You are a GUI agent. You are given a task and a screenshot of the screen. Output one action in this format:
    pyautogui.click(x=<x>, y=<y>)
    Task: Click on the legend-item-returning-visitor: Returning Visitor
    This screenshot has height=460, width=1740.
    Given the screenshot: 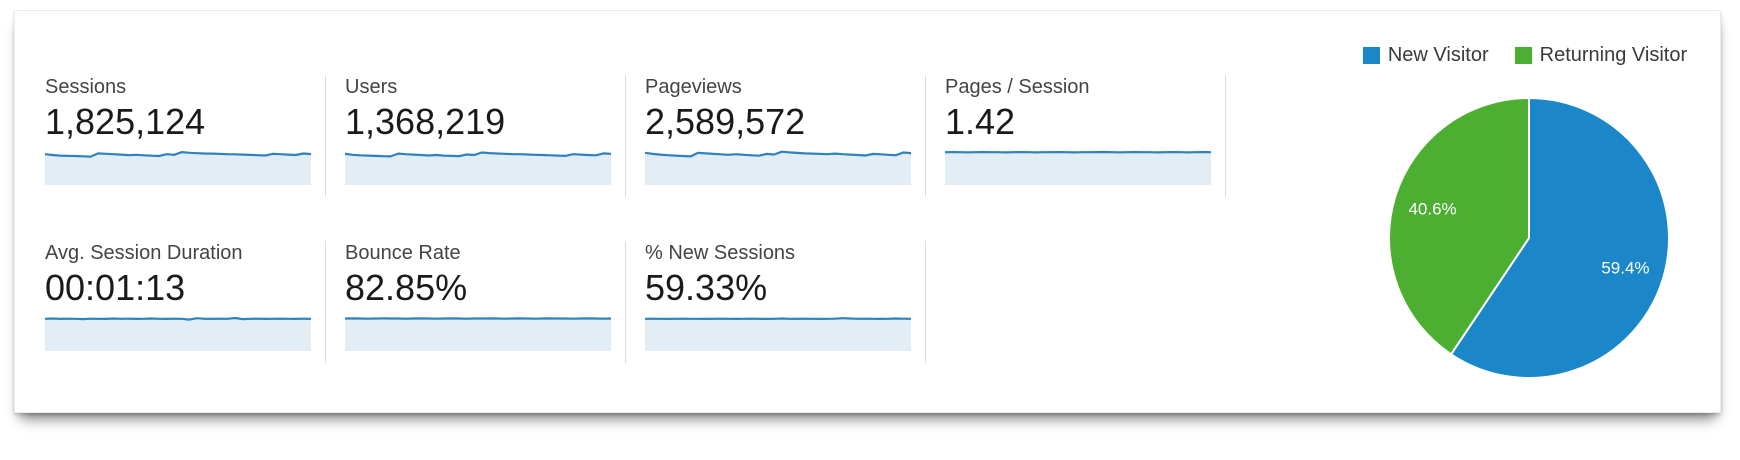 What is the action you would take?
    pyautogui.click(x=1601, y=55)
    